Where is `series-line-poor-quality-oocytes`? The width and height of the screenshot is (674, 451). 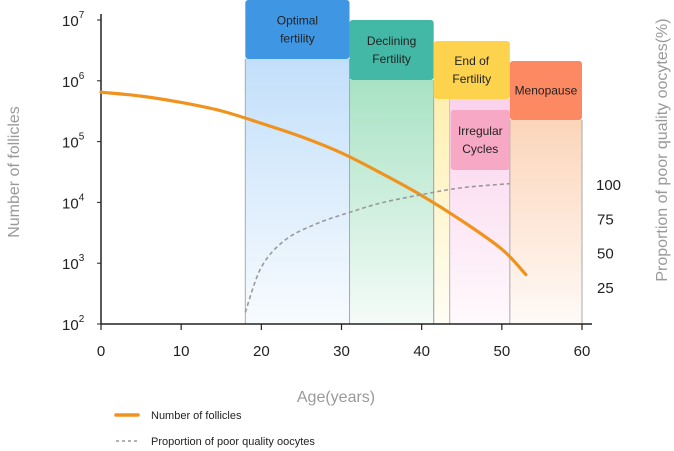
series-line-poor-quality-oocytes is located at coordinates (377, 247).